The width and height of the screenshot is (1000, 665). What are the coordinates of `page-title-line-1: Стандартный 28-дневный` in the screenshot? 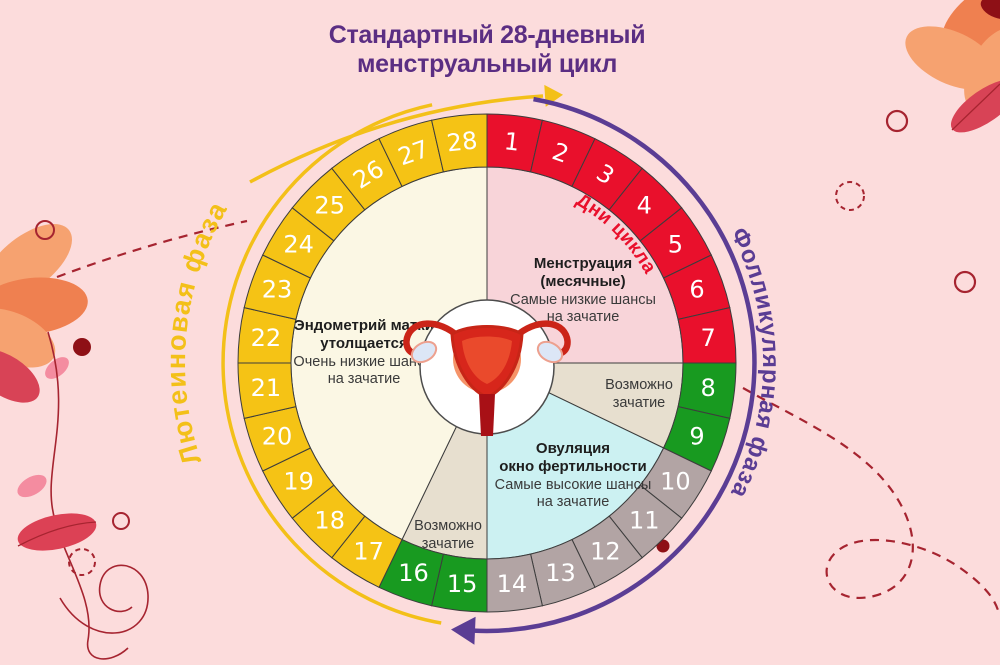 It's located at (487, 35).